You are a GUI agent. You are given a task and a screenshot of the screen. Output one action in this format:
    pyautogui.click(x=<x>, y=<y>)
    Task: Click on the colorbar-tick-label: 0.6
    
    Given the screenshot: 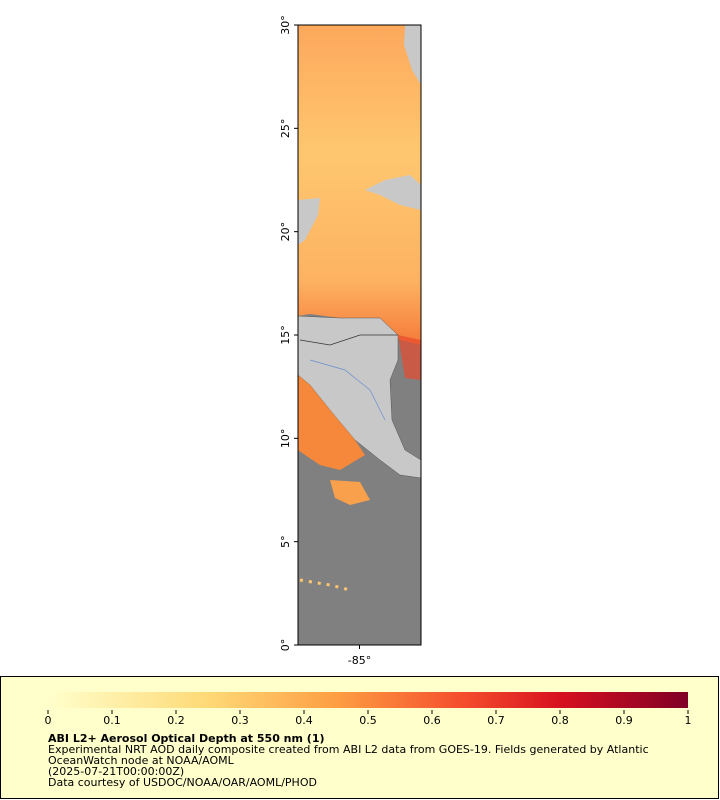 What is the action you would take?
    pyautogui.click(x=432, y=720)
    